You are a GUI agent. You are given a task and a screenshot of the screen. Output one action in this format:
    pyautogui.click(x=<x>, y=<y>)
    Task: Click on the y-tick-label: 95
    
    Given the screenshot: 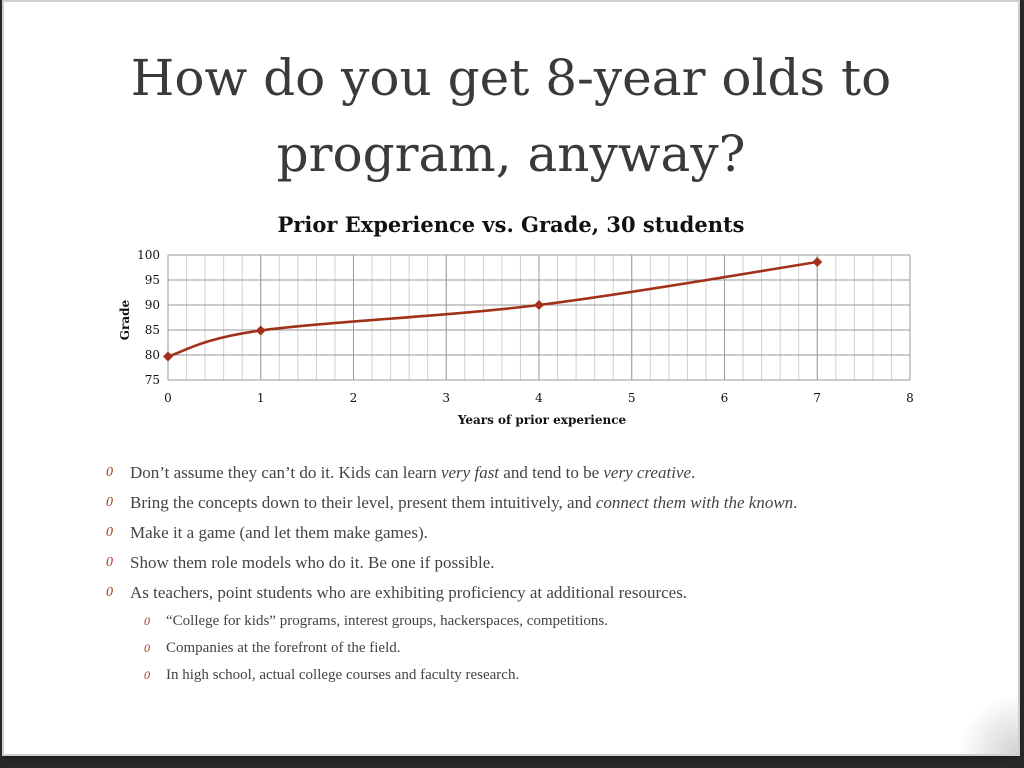 What is the action you would take?
    pyautogui.click(x=152, y=280)
    